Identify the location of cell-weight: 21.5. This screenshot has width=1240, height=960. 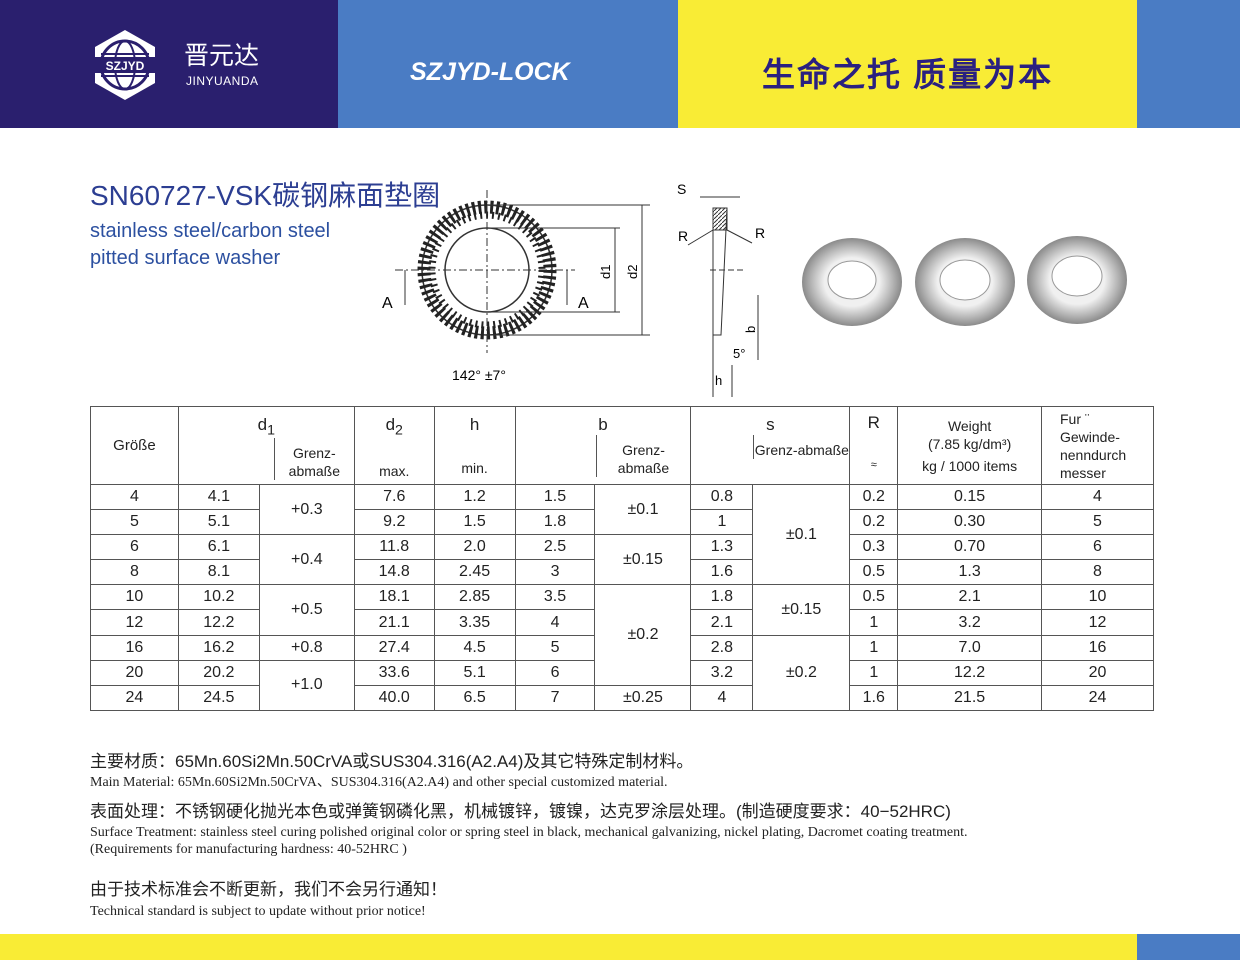
(969, 697).